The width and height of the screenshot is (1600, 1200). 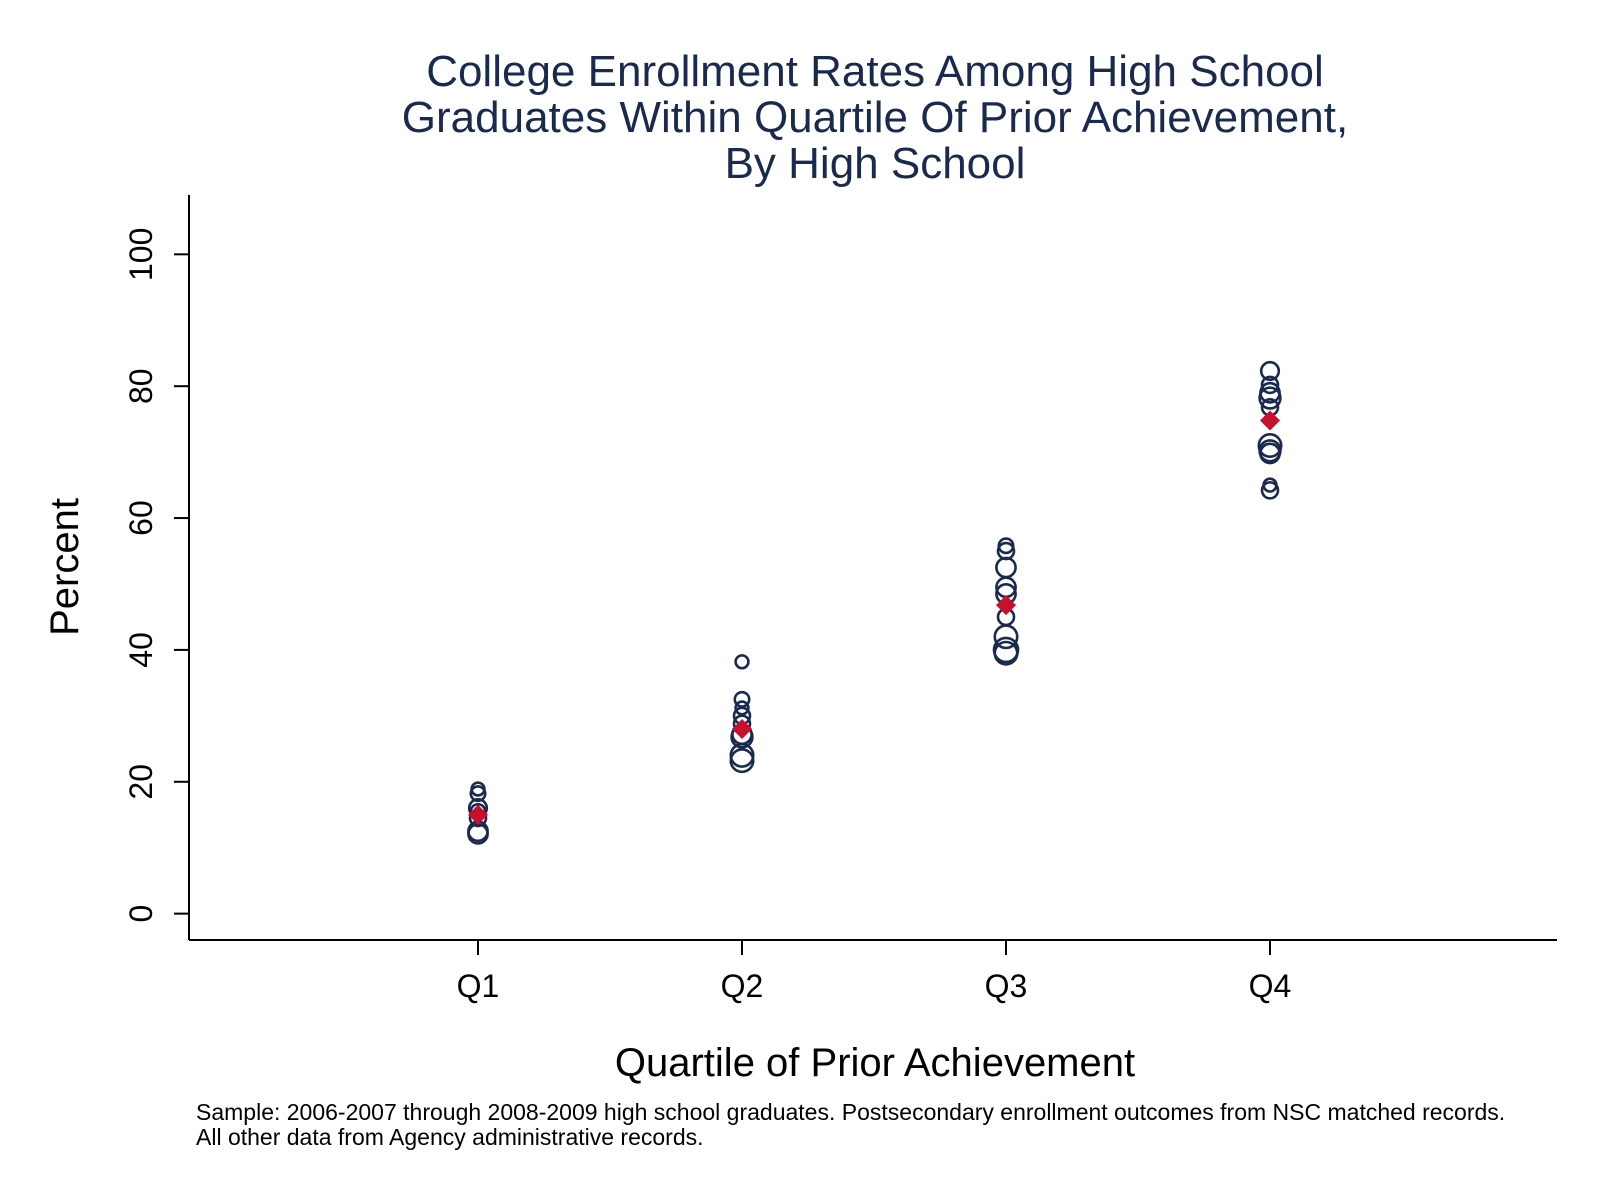 I want to click on mean-point-Q2, so click(x=742, y=729).